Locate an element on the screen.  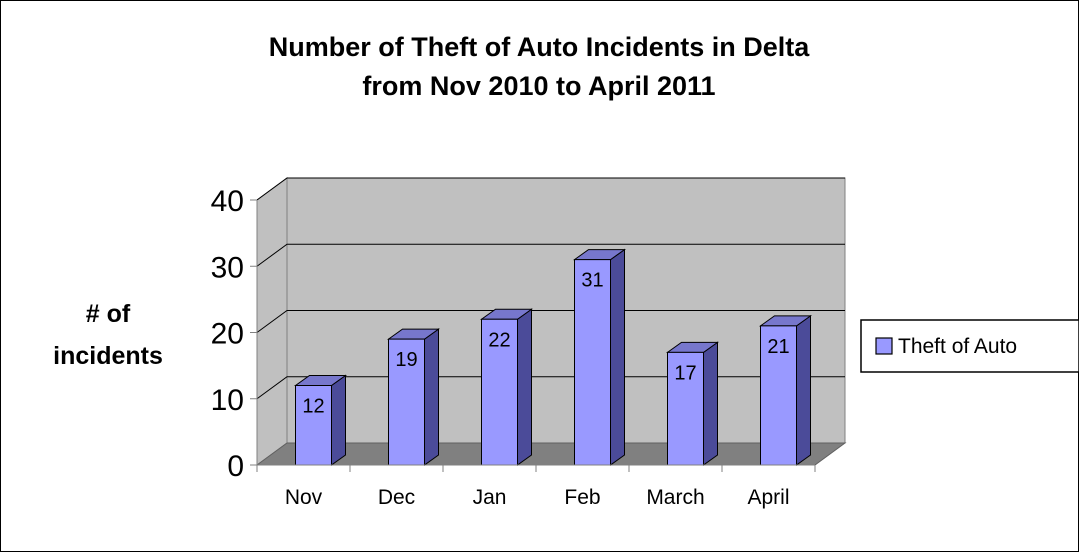
y-tick-label: 10 is located at coordinates (227, 400).